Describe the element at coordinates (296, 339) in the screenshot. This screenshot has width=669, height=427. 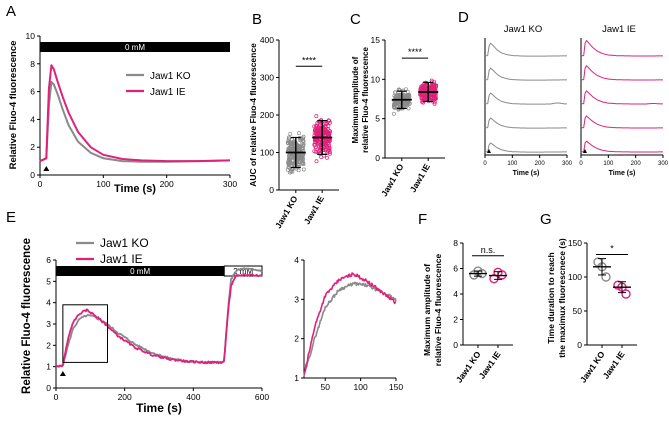
I see `E-inset-y-tick-label: 2` at that location.